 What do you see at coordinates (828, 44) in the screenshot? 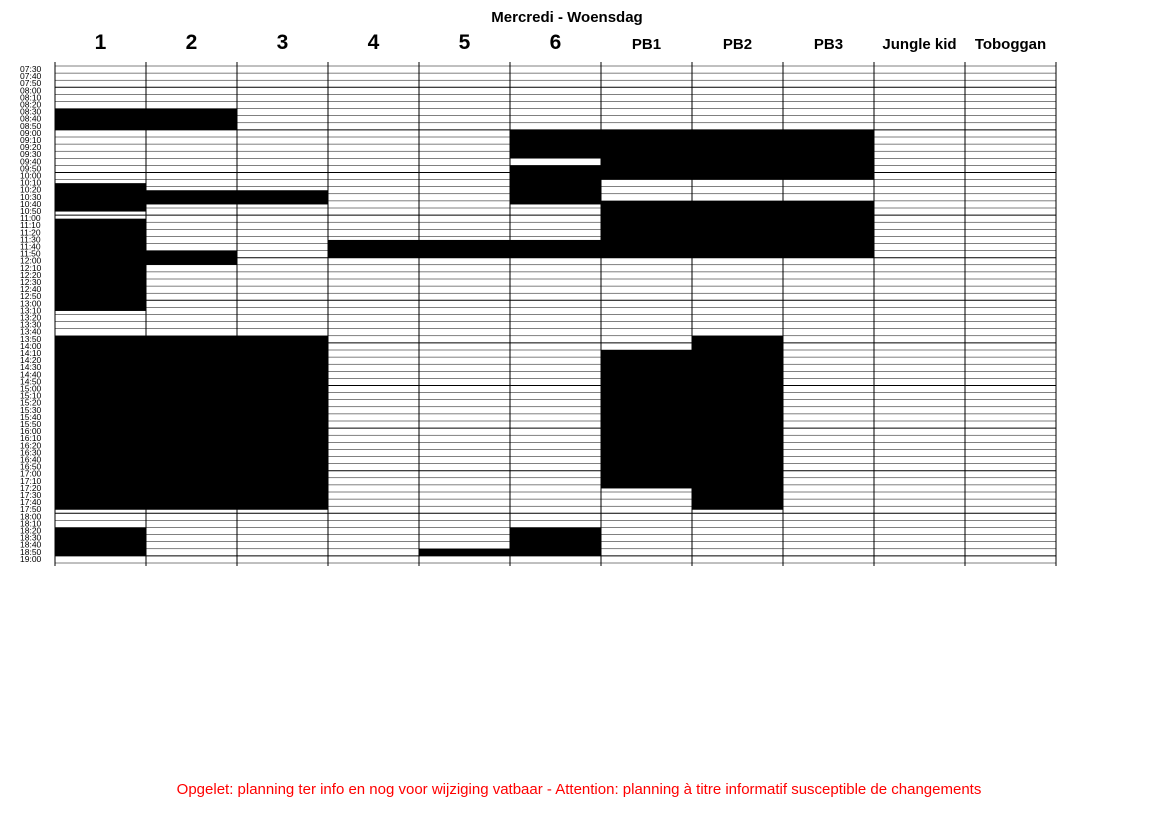
I see `column-header-pb3: PB3` at bounding box center [828, 44].